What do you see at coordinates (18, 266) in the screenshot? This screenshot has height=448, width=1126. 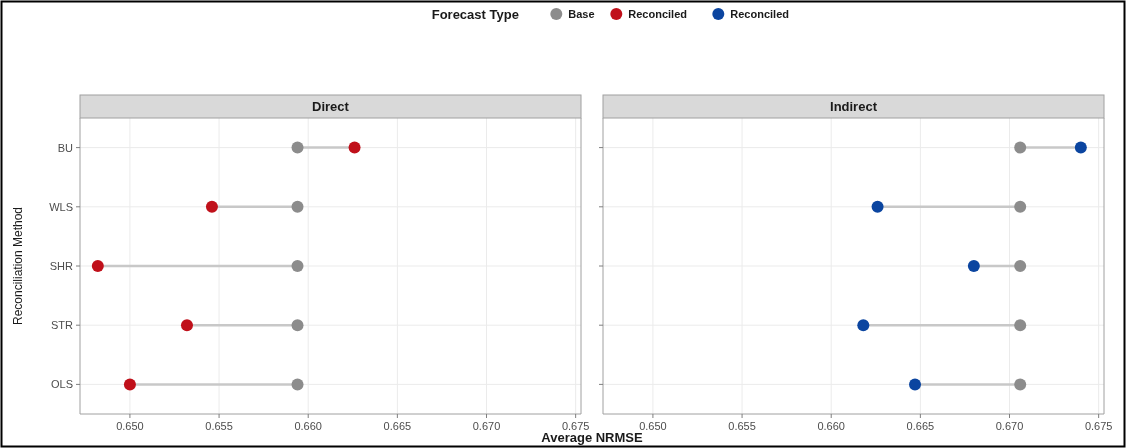 I see `y-axis-title: Reconciliation Method` at bounding box center [18, 266].